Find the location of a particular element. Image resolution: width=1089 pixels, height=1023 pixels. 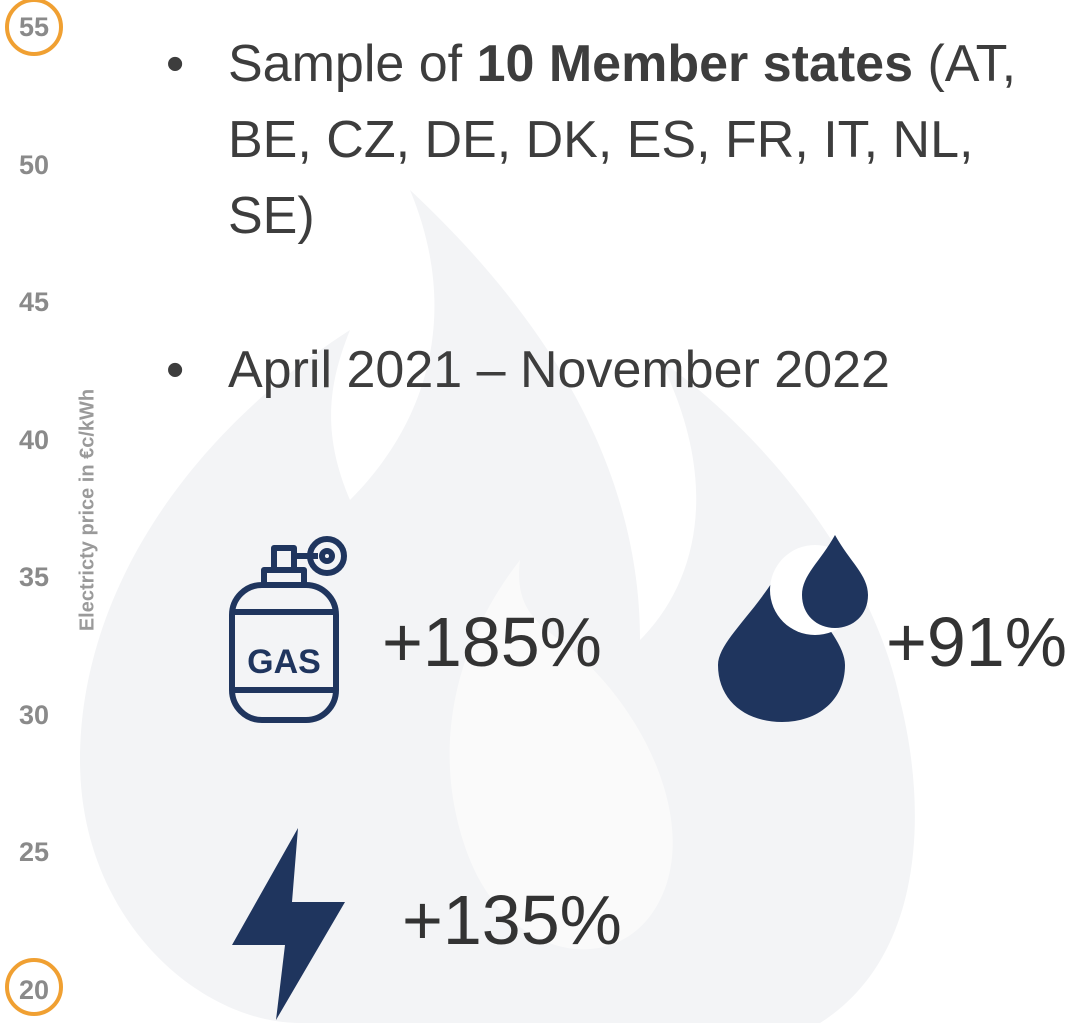

axis-tick-label: 20 is located at coordinates (34, 989).